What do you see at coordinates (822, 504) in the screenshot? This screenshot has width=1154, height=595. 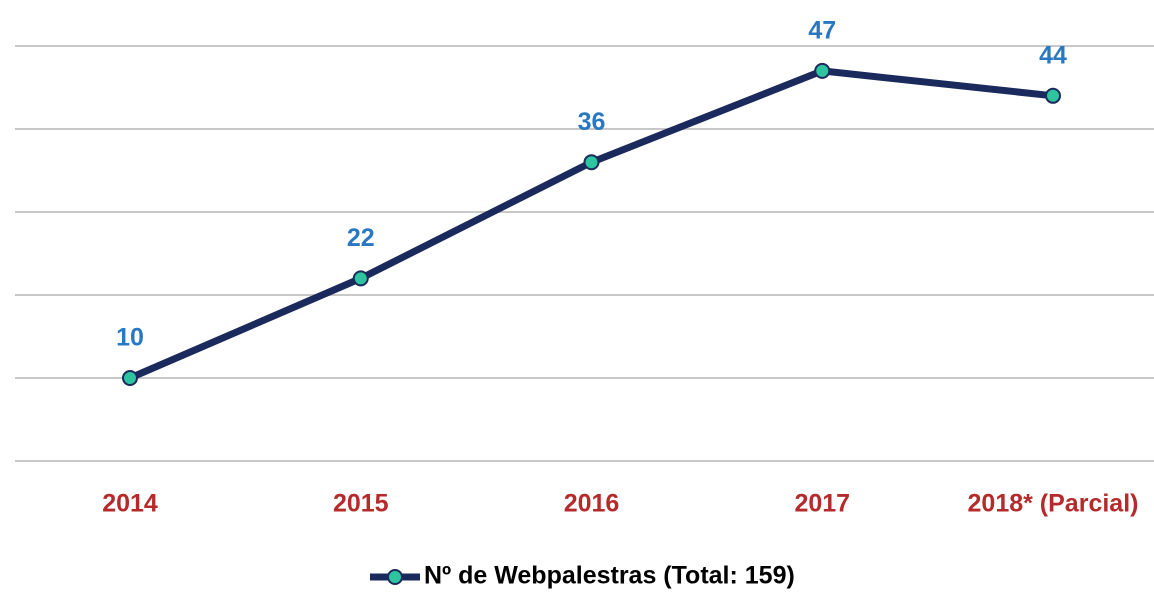 I see `x-tick-label: 2017` at bounding box center [822, 504].